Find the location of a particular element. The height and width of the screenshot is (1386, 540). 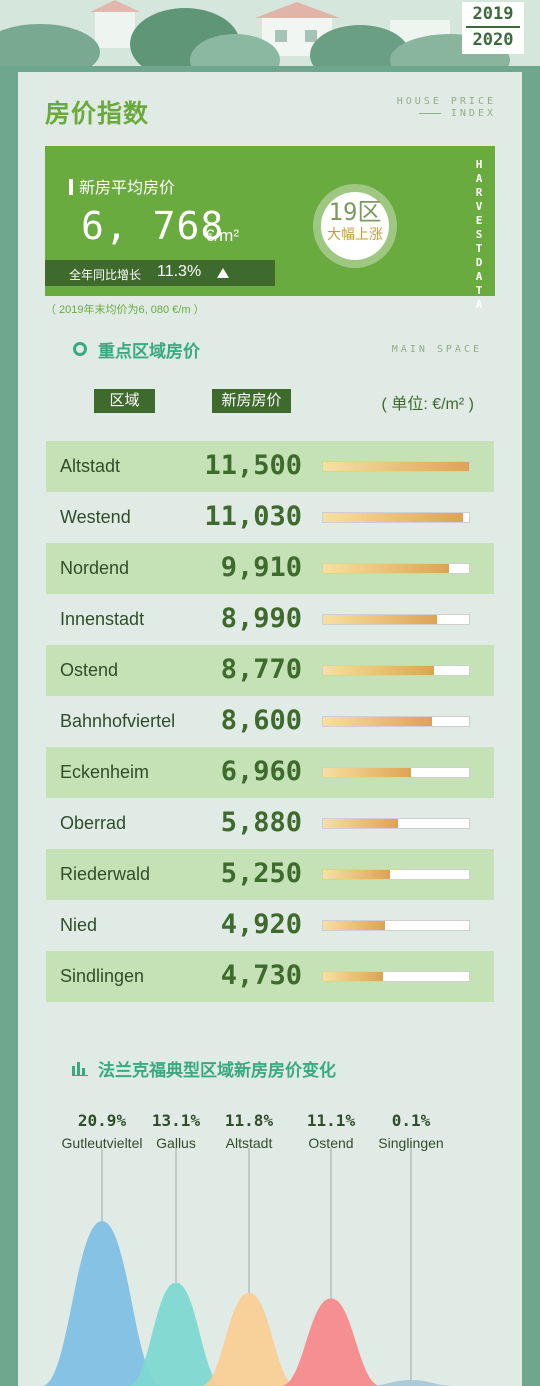

average-price-label: 新房平均房价 is located at coordinates (122, 186).